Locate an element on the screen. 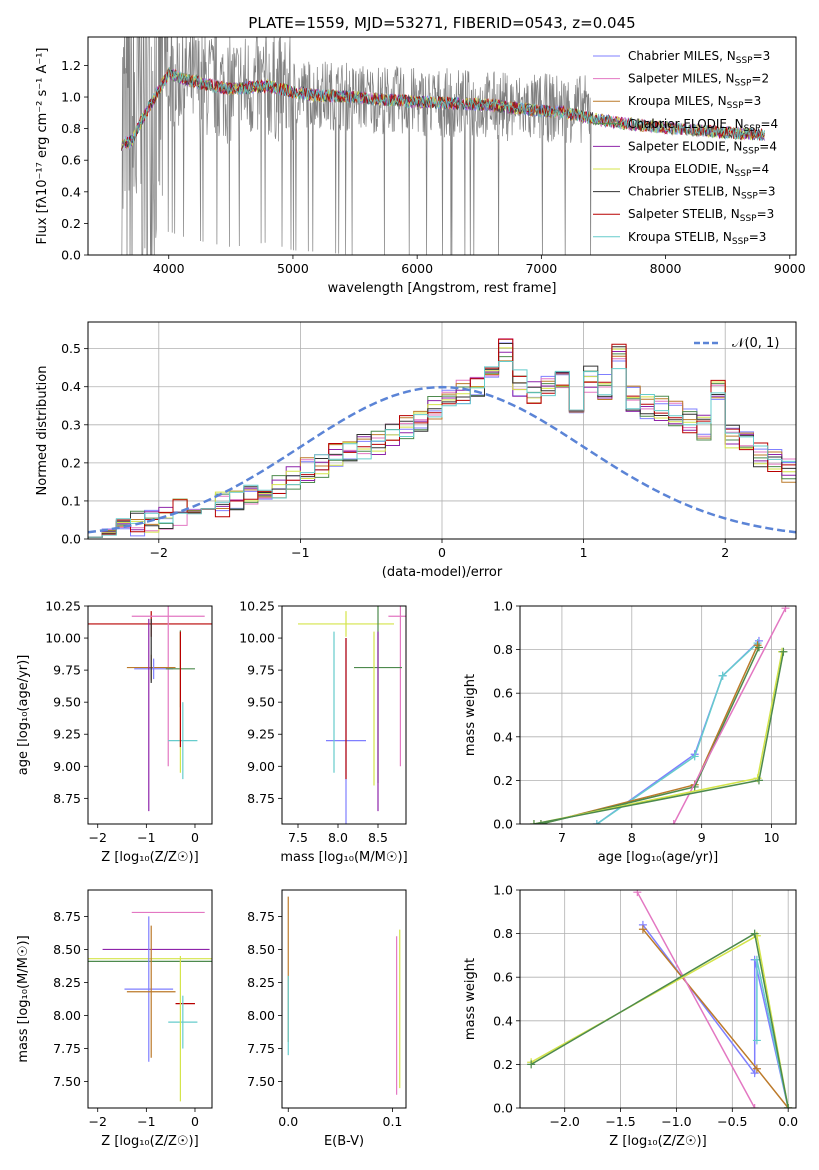 Image resolution: width=819 pixels, height=1170 pixels. normal-curve is located at coordinates (442, 459).